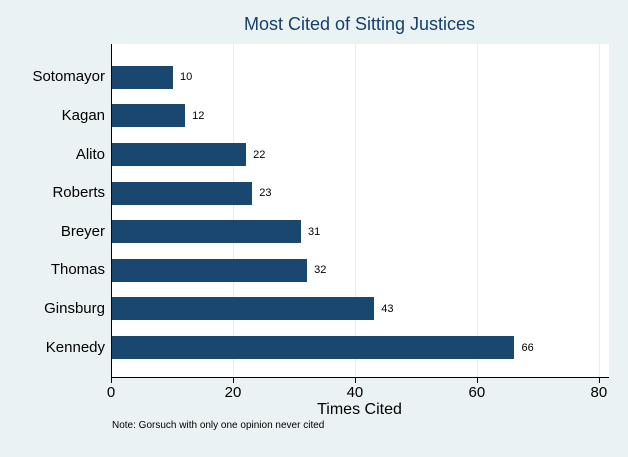 The image size is (628, 457). Describe the element at coordinates (90, 154) in the screenshot. I see `category-label: Alito` at that location.